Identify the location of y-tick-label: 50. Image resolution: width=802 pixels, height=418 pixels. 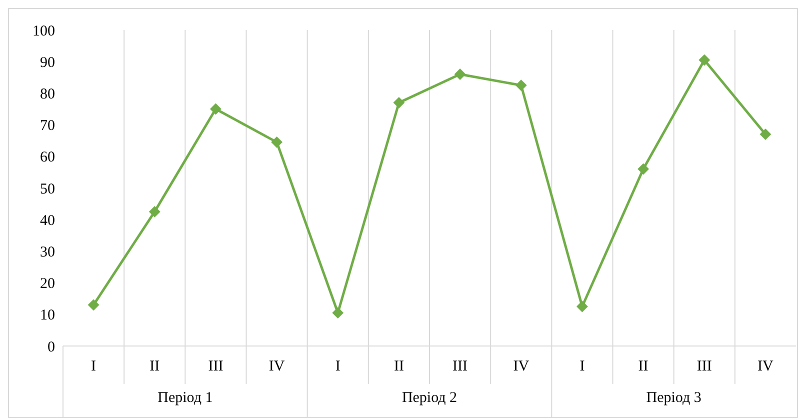
(47, 189).